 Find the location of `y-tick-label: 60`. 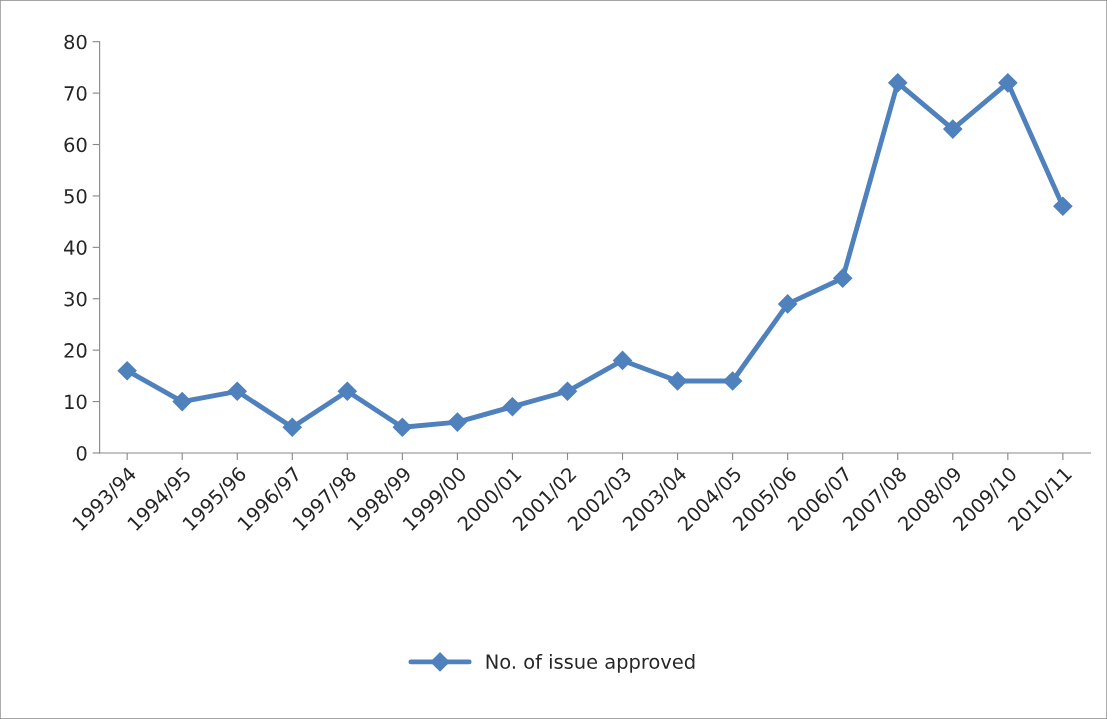

y-tick-label: 60 is located at coordinates (75, 145).